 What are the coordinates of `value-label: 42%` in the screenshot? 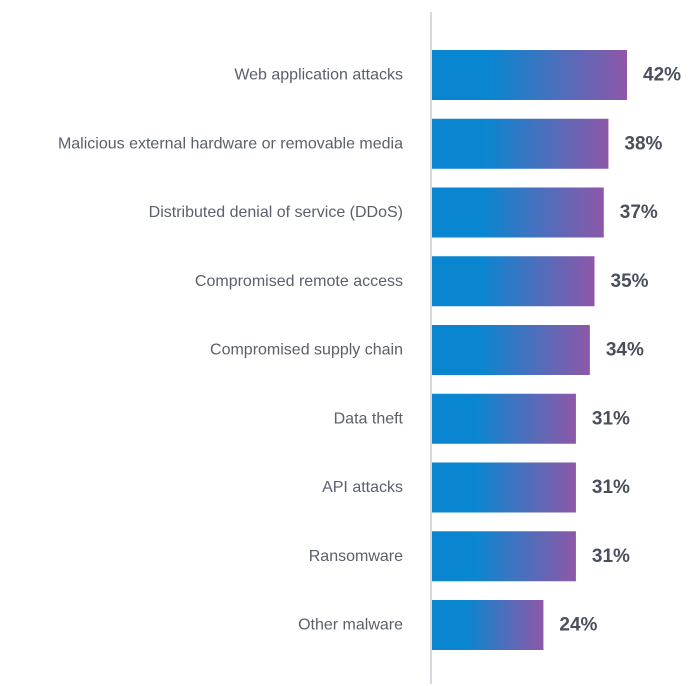 It's located at (662, 75).